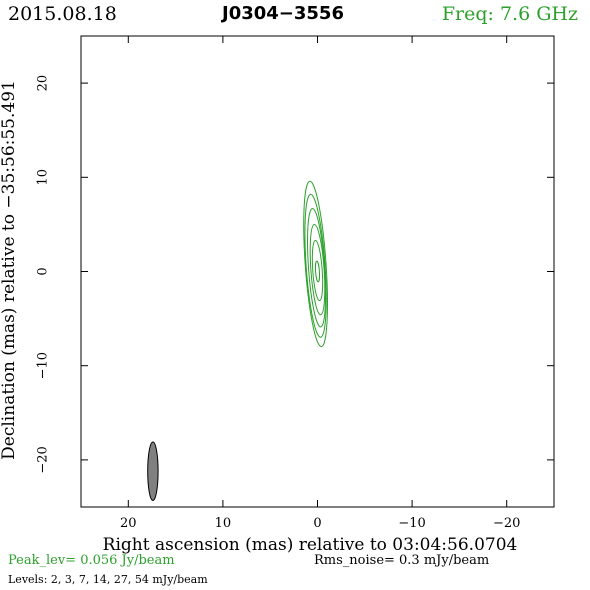 This screenshot has height=590, width=590. What do you see at coordinates (283, 13) in the screenshot?
I see `source-name: J0304−3556` at bounding box center [283, 13].